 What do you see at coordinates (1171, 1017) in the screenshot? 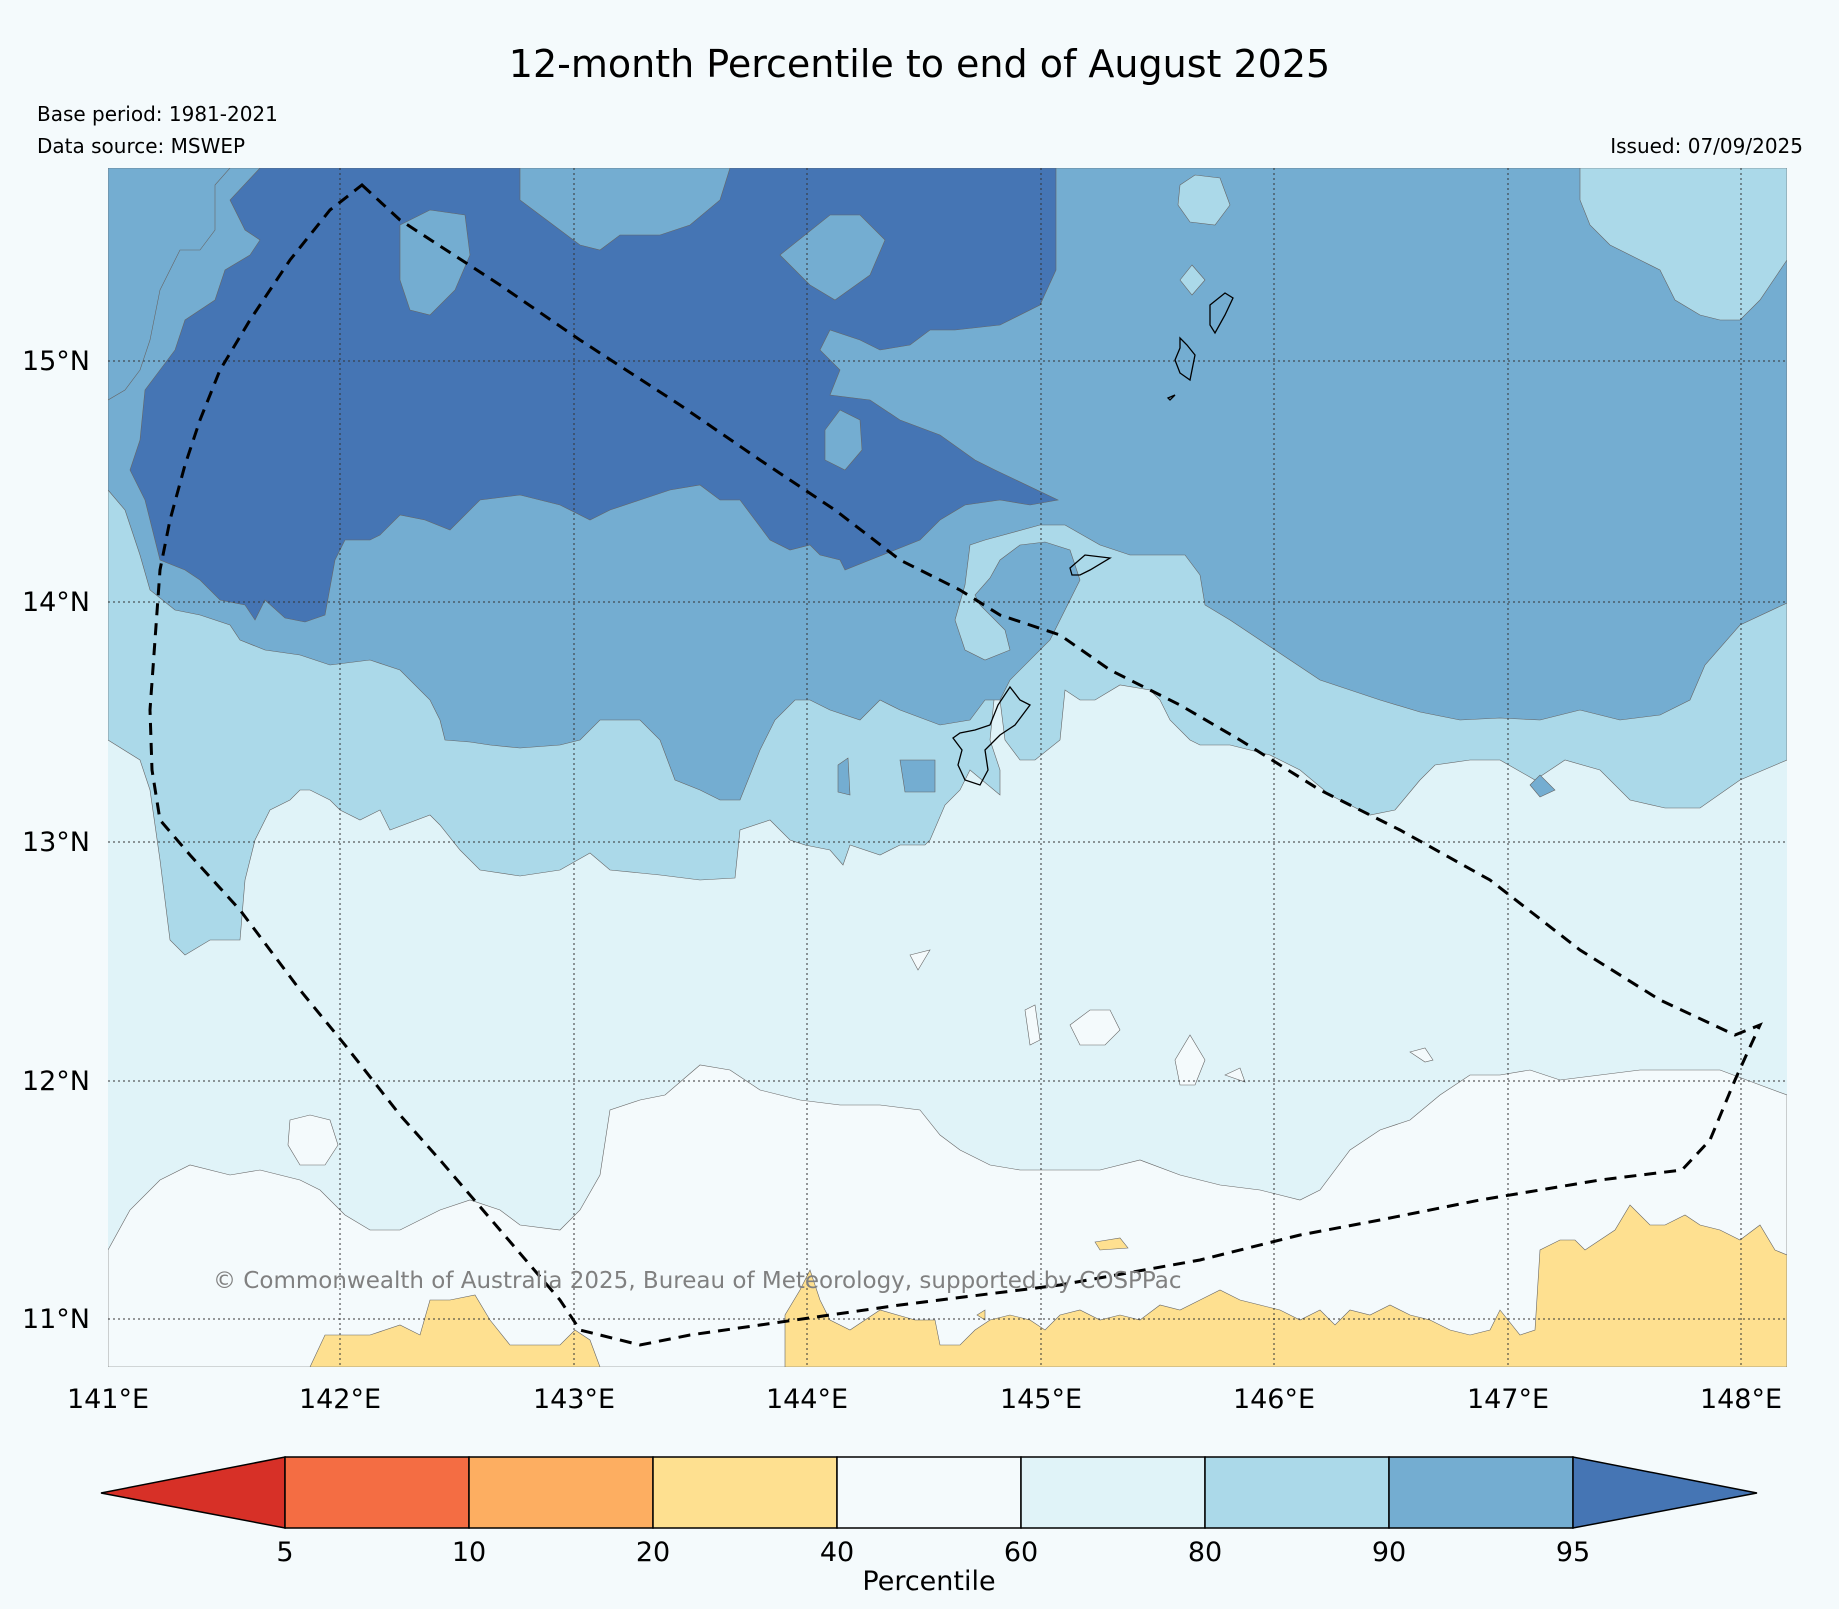
I see `patch-40-60-b` at bounding box center [1171, 1017].